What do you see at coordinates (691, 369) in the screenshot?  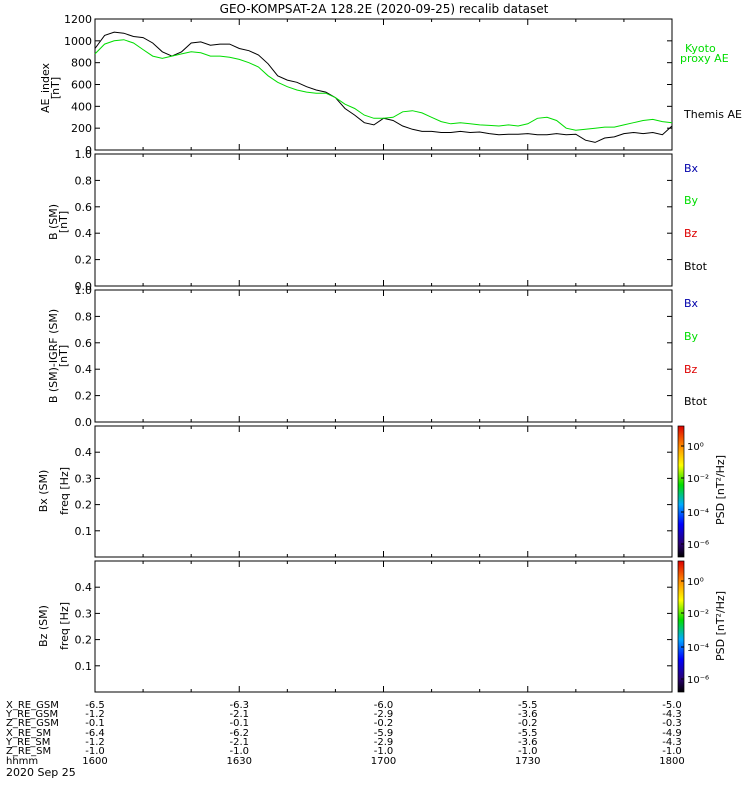 I see `legend-bd-bz: Bz` at bounding box center [691, 369].